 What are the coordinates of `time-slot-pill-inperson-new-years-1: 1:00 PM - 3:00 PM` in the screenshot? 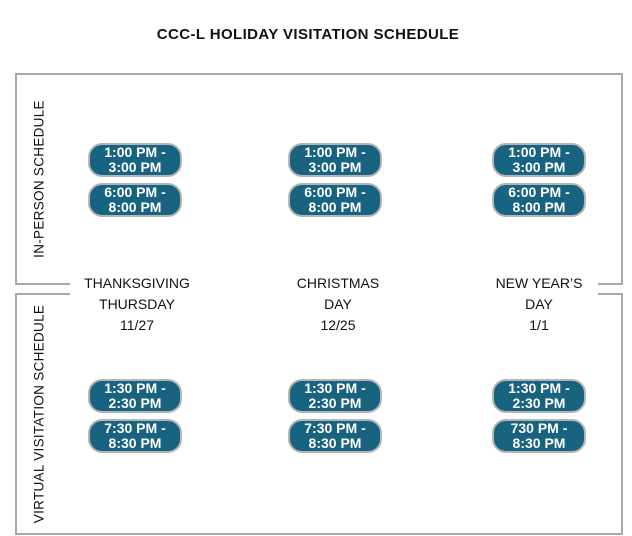 It's located at (539, 160).